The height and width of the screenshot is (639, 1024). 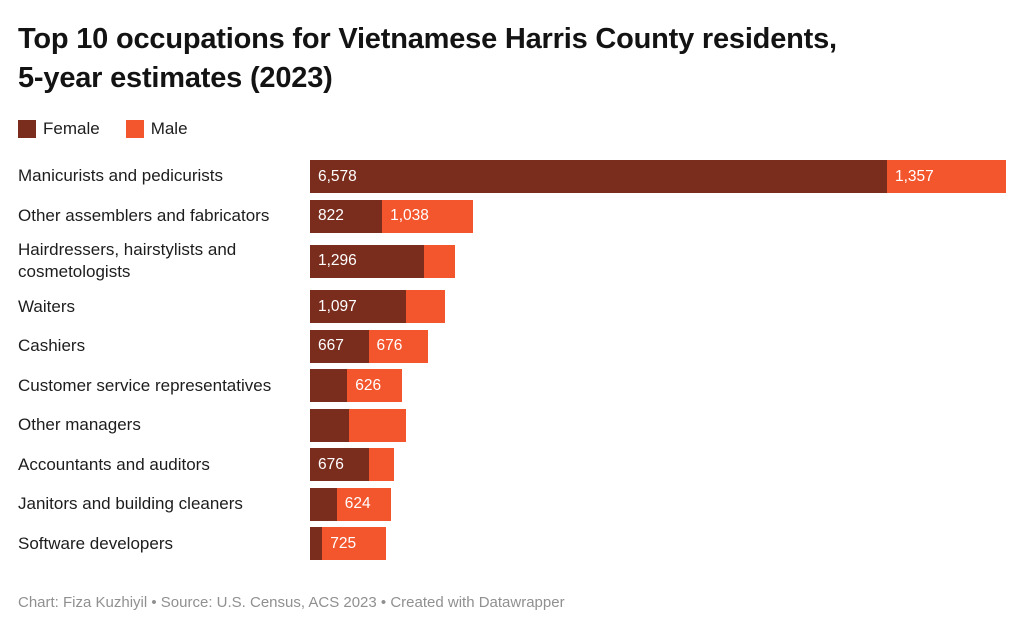 I want to click on male-bar-segment: 676, so click(x=398, y=346).